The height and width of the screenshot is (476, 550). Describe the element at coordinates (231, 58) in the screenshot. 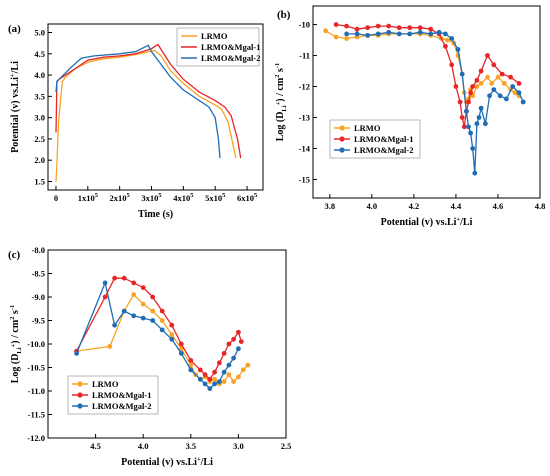

I see `legend-label: LRMO&Mgal-2` at that location.